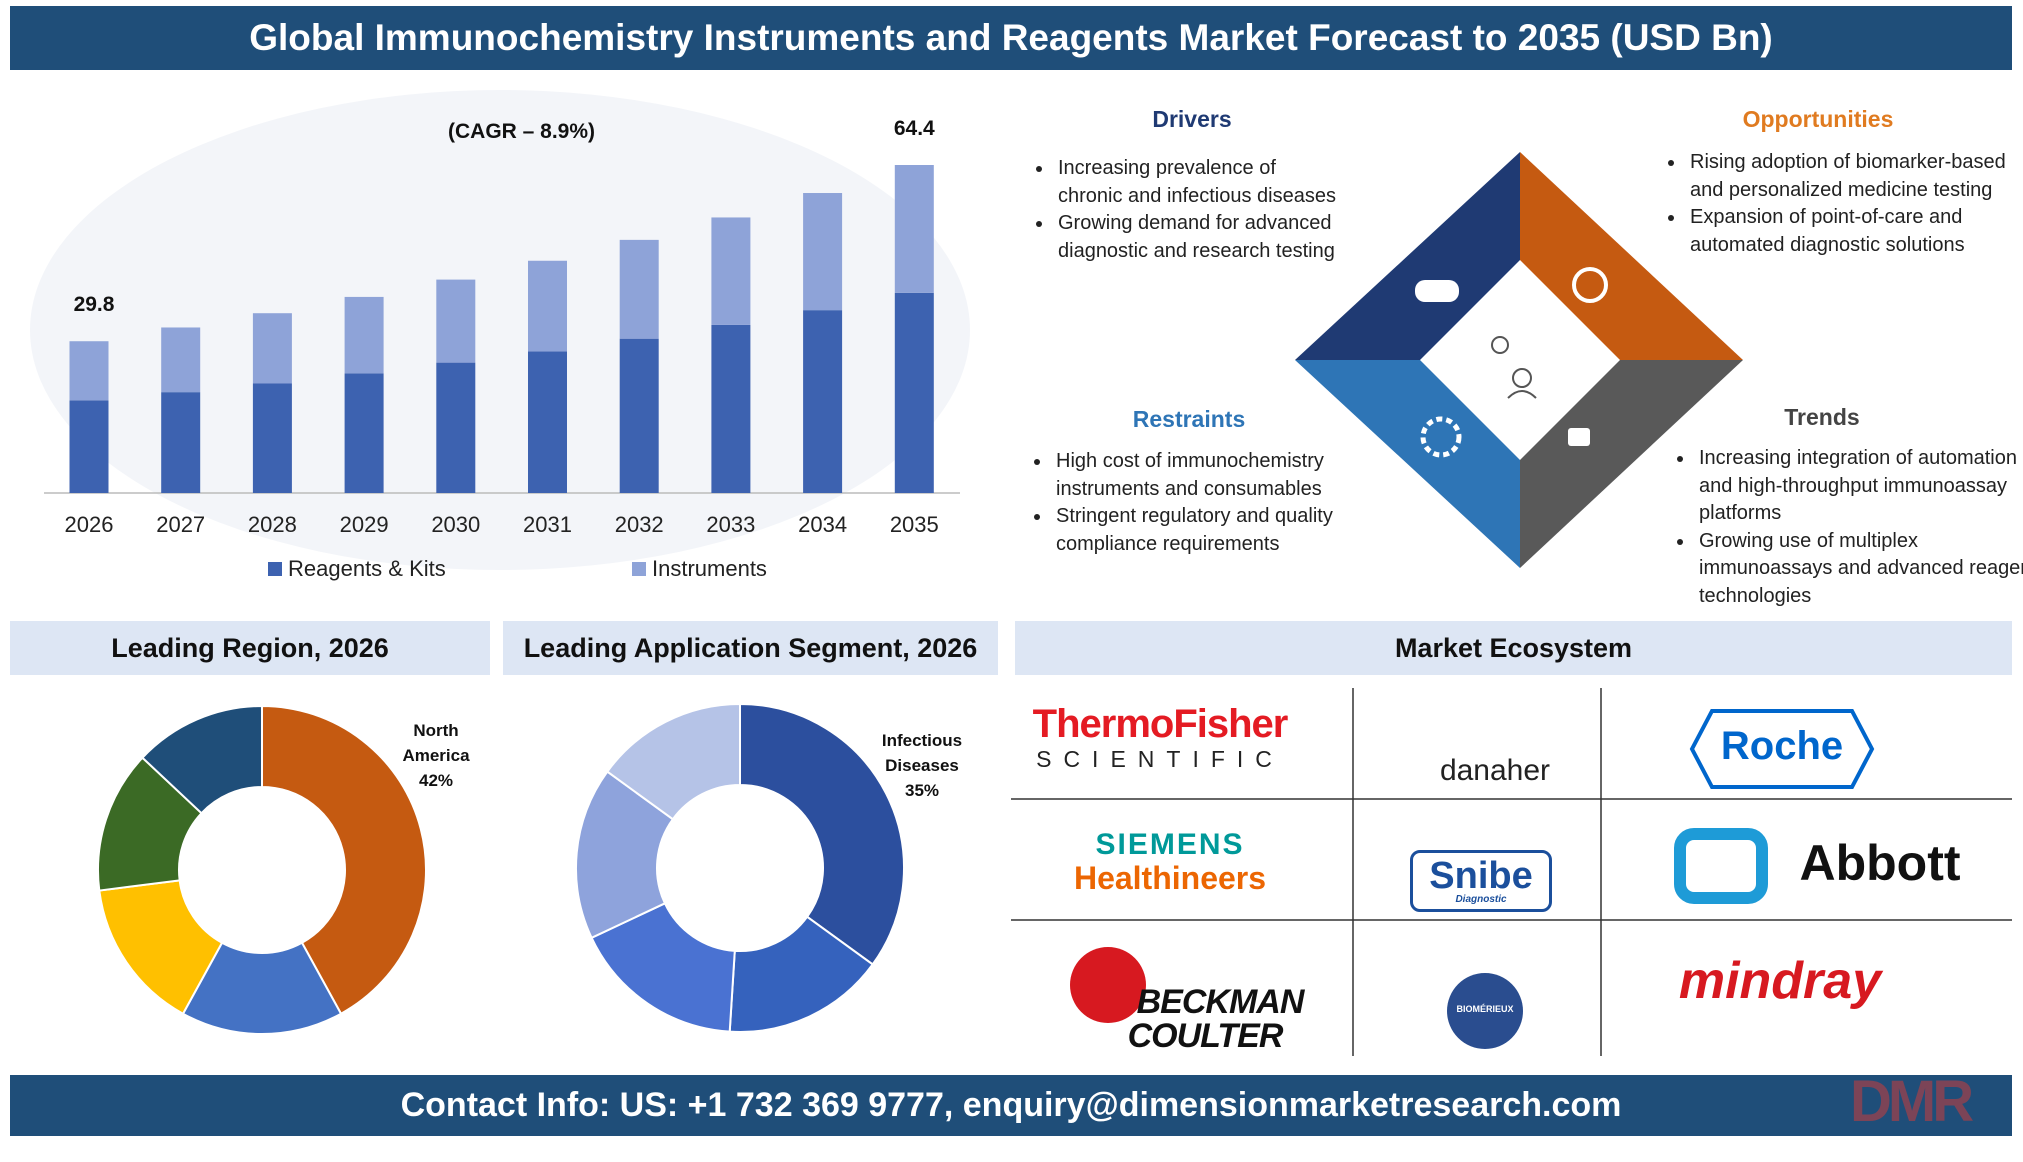 Image resolution: width=2023 pixels, height=1162 pixels. I want to click on value-label: 35%, so click(922, 790).